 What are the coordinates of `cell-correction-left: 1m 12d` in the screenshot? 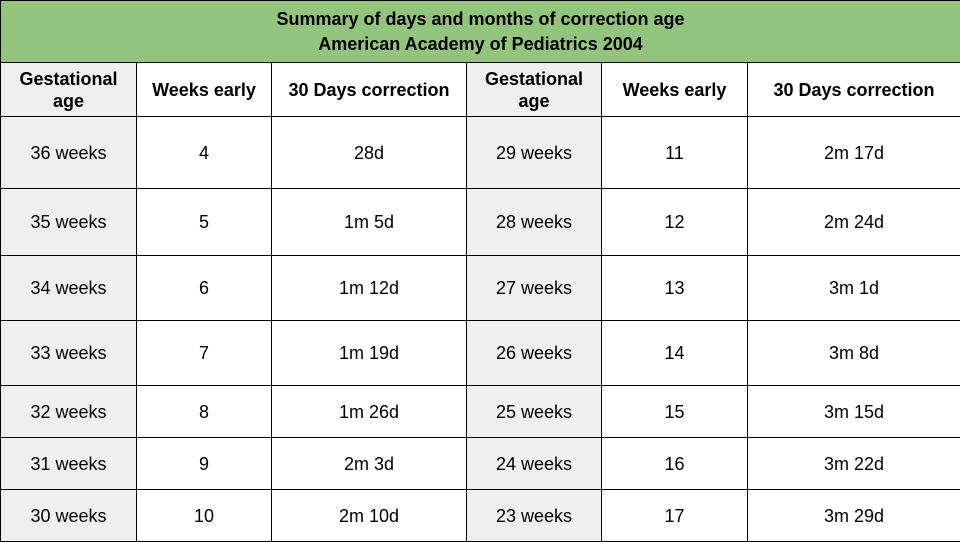 It's located at (369, 288).